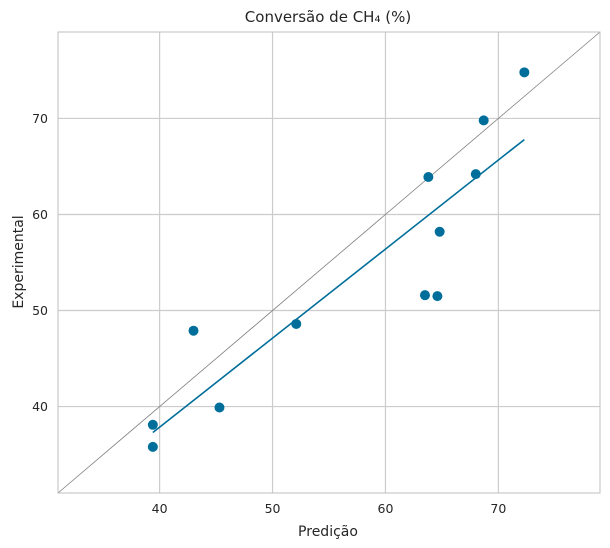 This screenshot has width=610, height=548. What do you see at coordinates (498, 508) in the screenshot?
I see `x-tick-label: 70` at bounding box center [498, 508].